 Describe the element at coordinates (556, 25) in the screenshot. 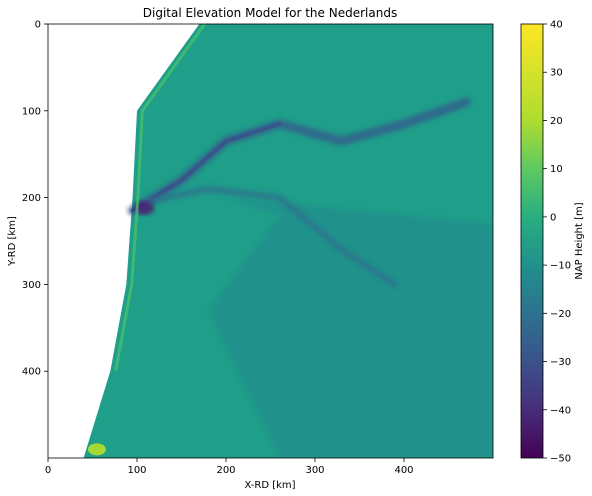

I see `colorbar-tick-label: 40` at that location.